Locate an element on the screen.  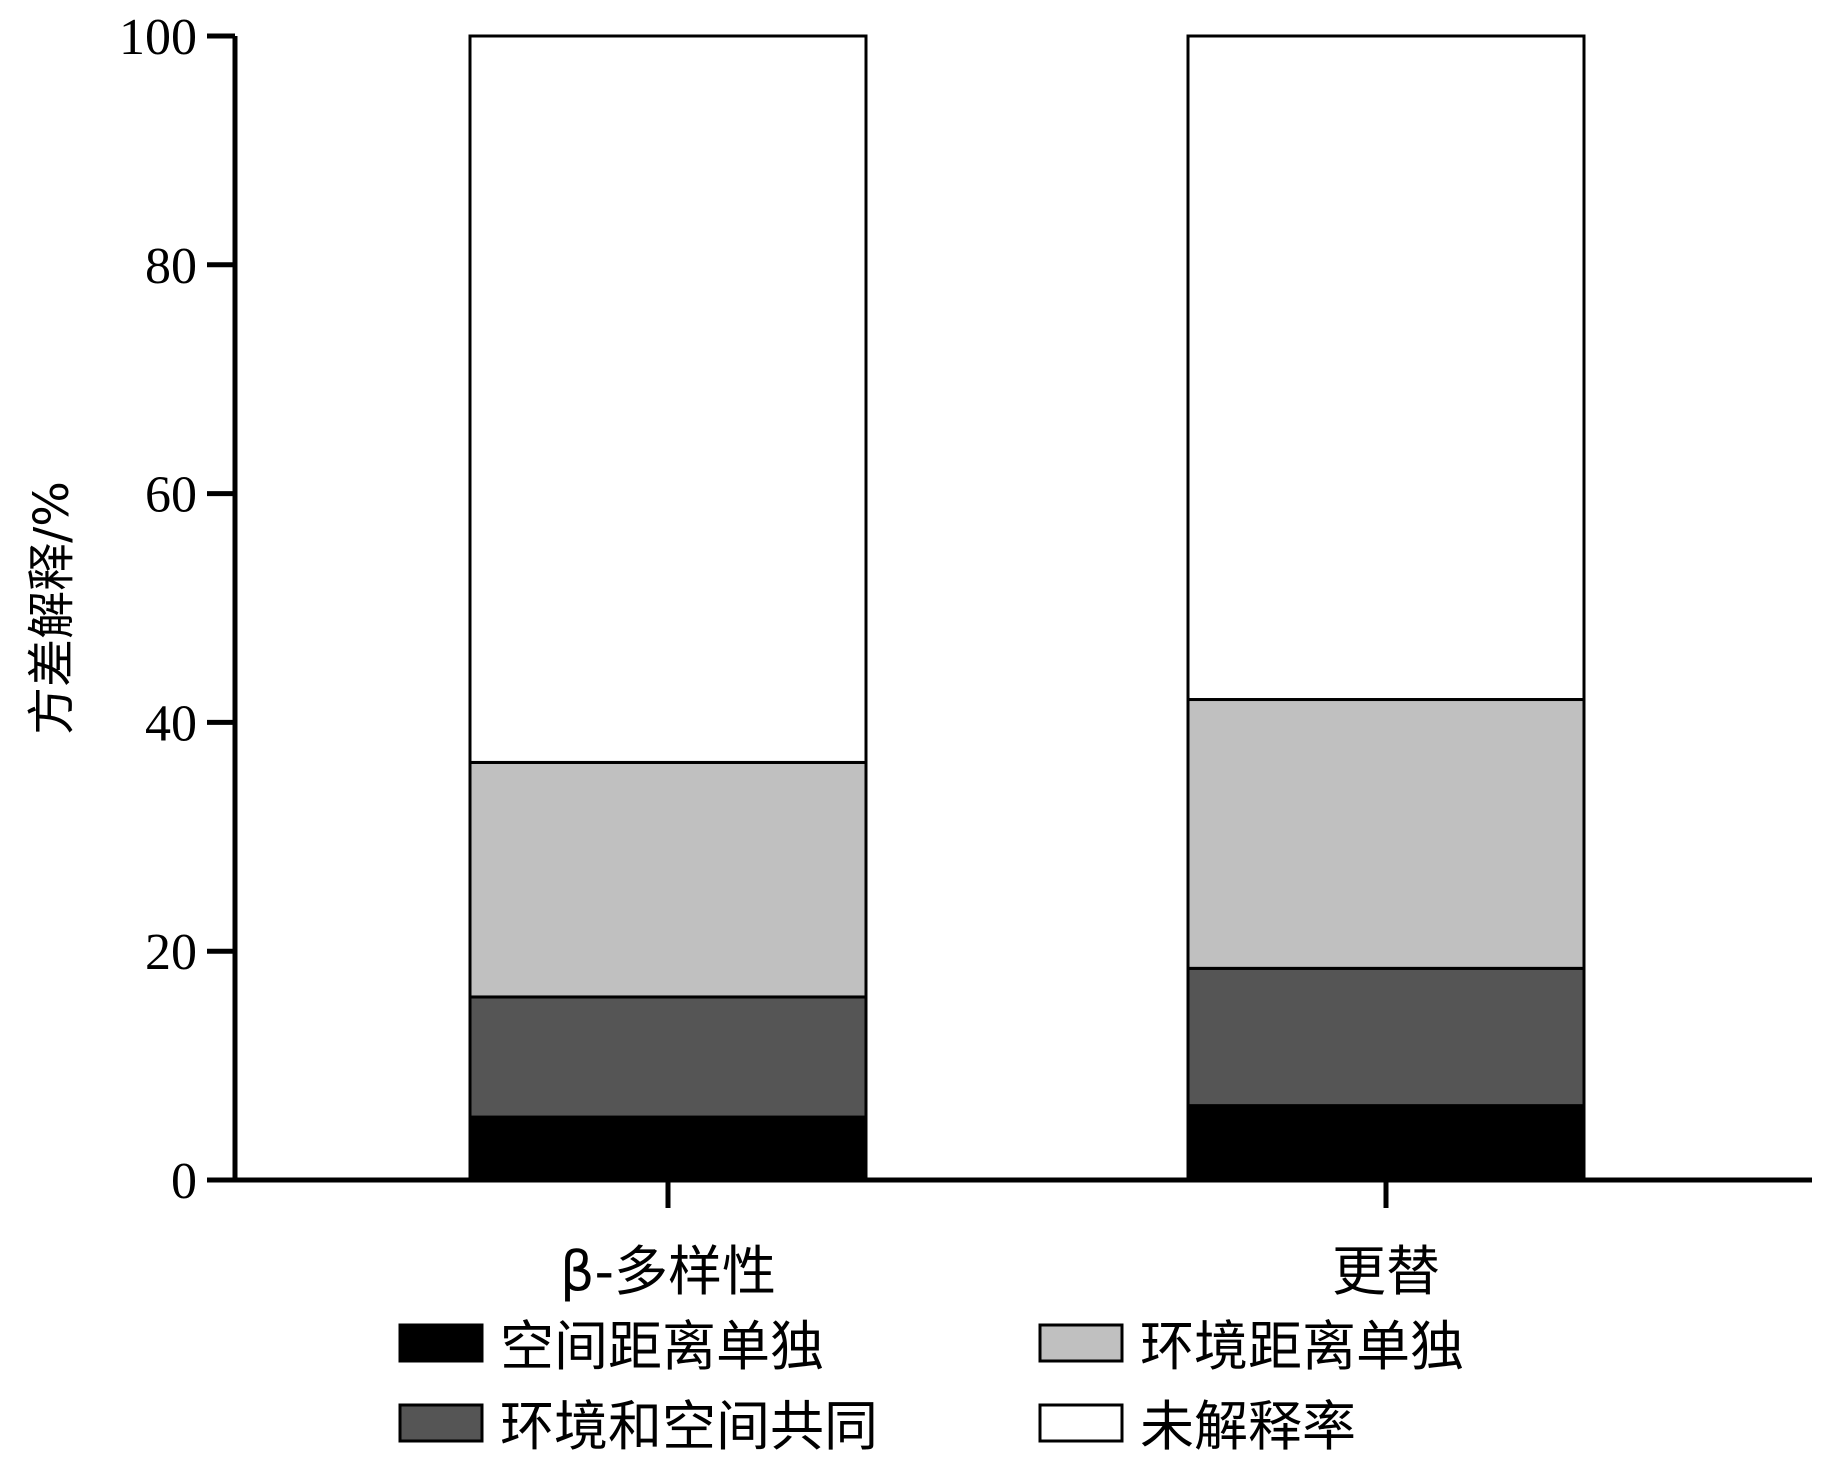
y-axis-ticks: 0 20 40 60 80 100 is located at coordinates (177, 609).